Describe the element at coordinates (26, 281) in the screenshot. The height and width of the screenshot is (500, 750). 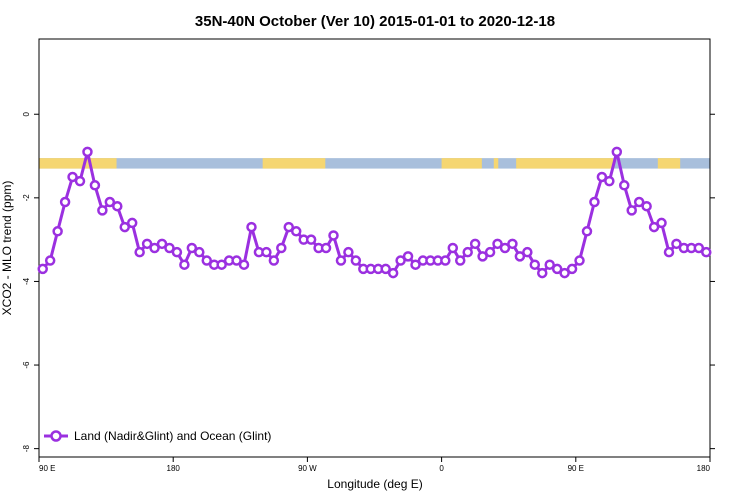
I see `y-tick-label: -4` at that location.